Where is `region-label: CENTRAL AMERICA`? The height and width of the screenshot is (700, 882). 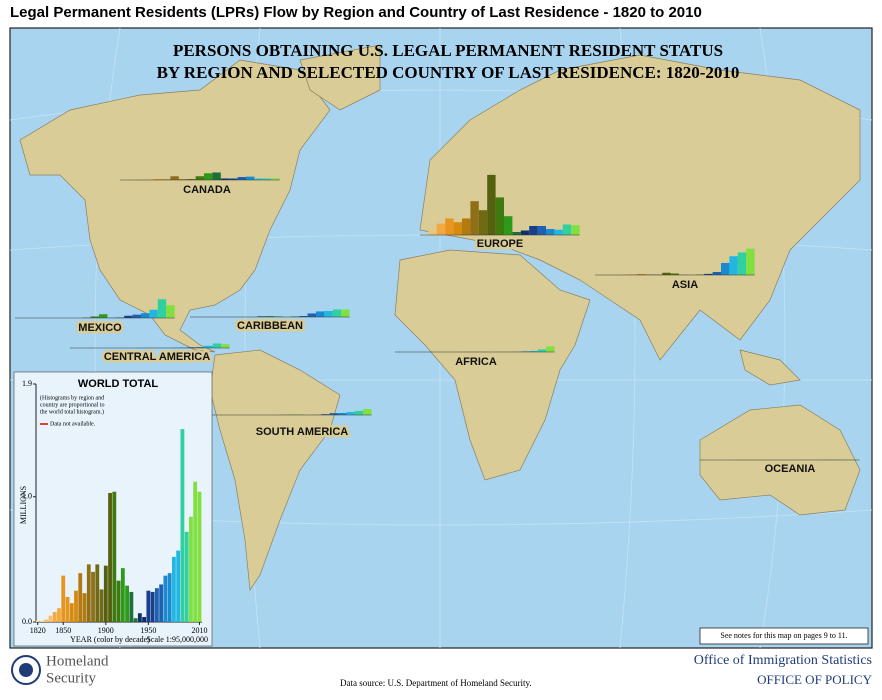 region-label: CENTRAL AMERICA is located at coordinates (157, 357).